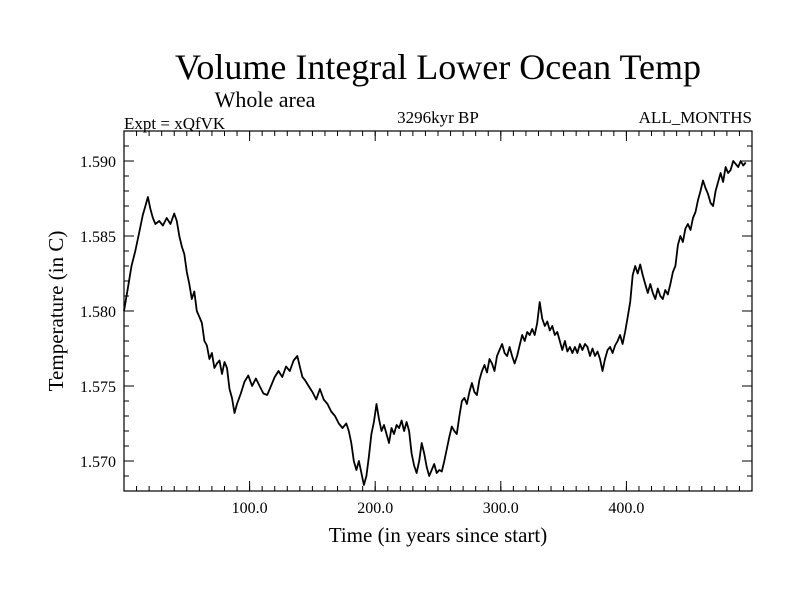 The image size is (800, 600). Describe the element at coordinates (438, 117) in the screenshot. I see `period-label: 3296kyr BP` at that location.